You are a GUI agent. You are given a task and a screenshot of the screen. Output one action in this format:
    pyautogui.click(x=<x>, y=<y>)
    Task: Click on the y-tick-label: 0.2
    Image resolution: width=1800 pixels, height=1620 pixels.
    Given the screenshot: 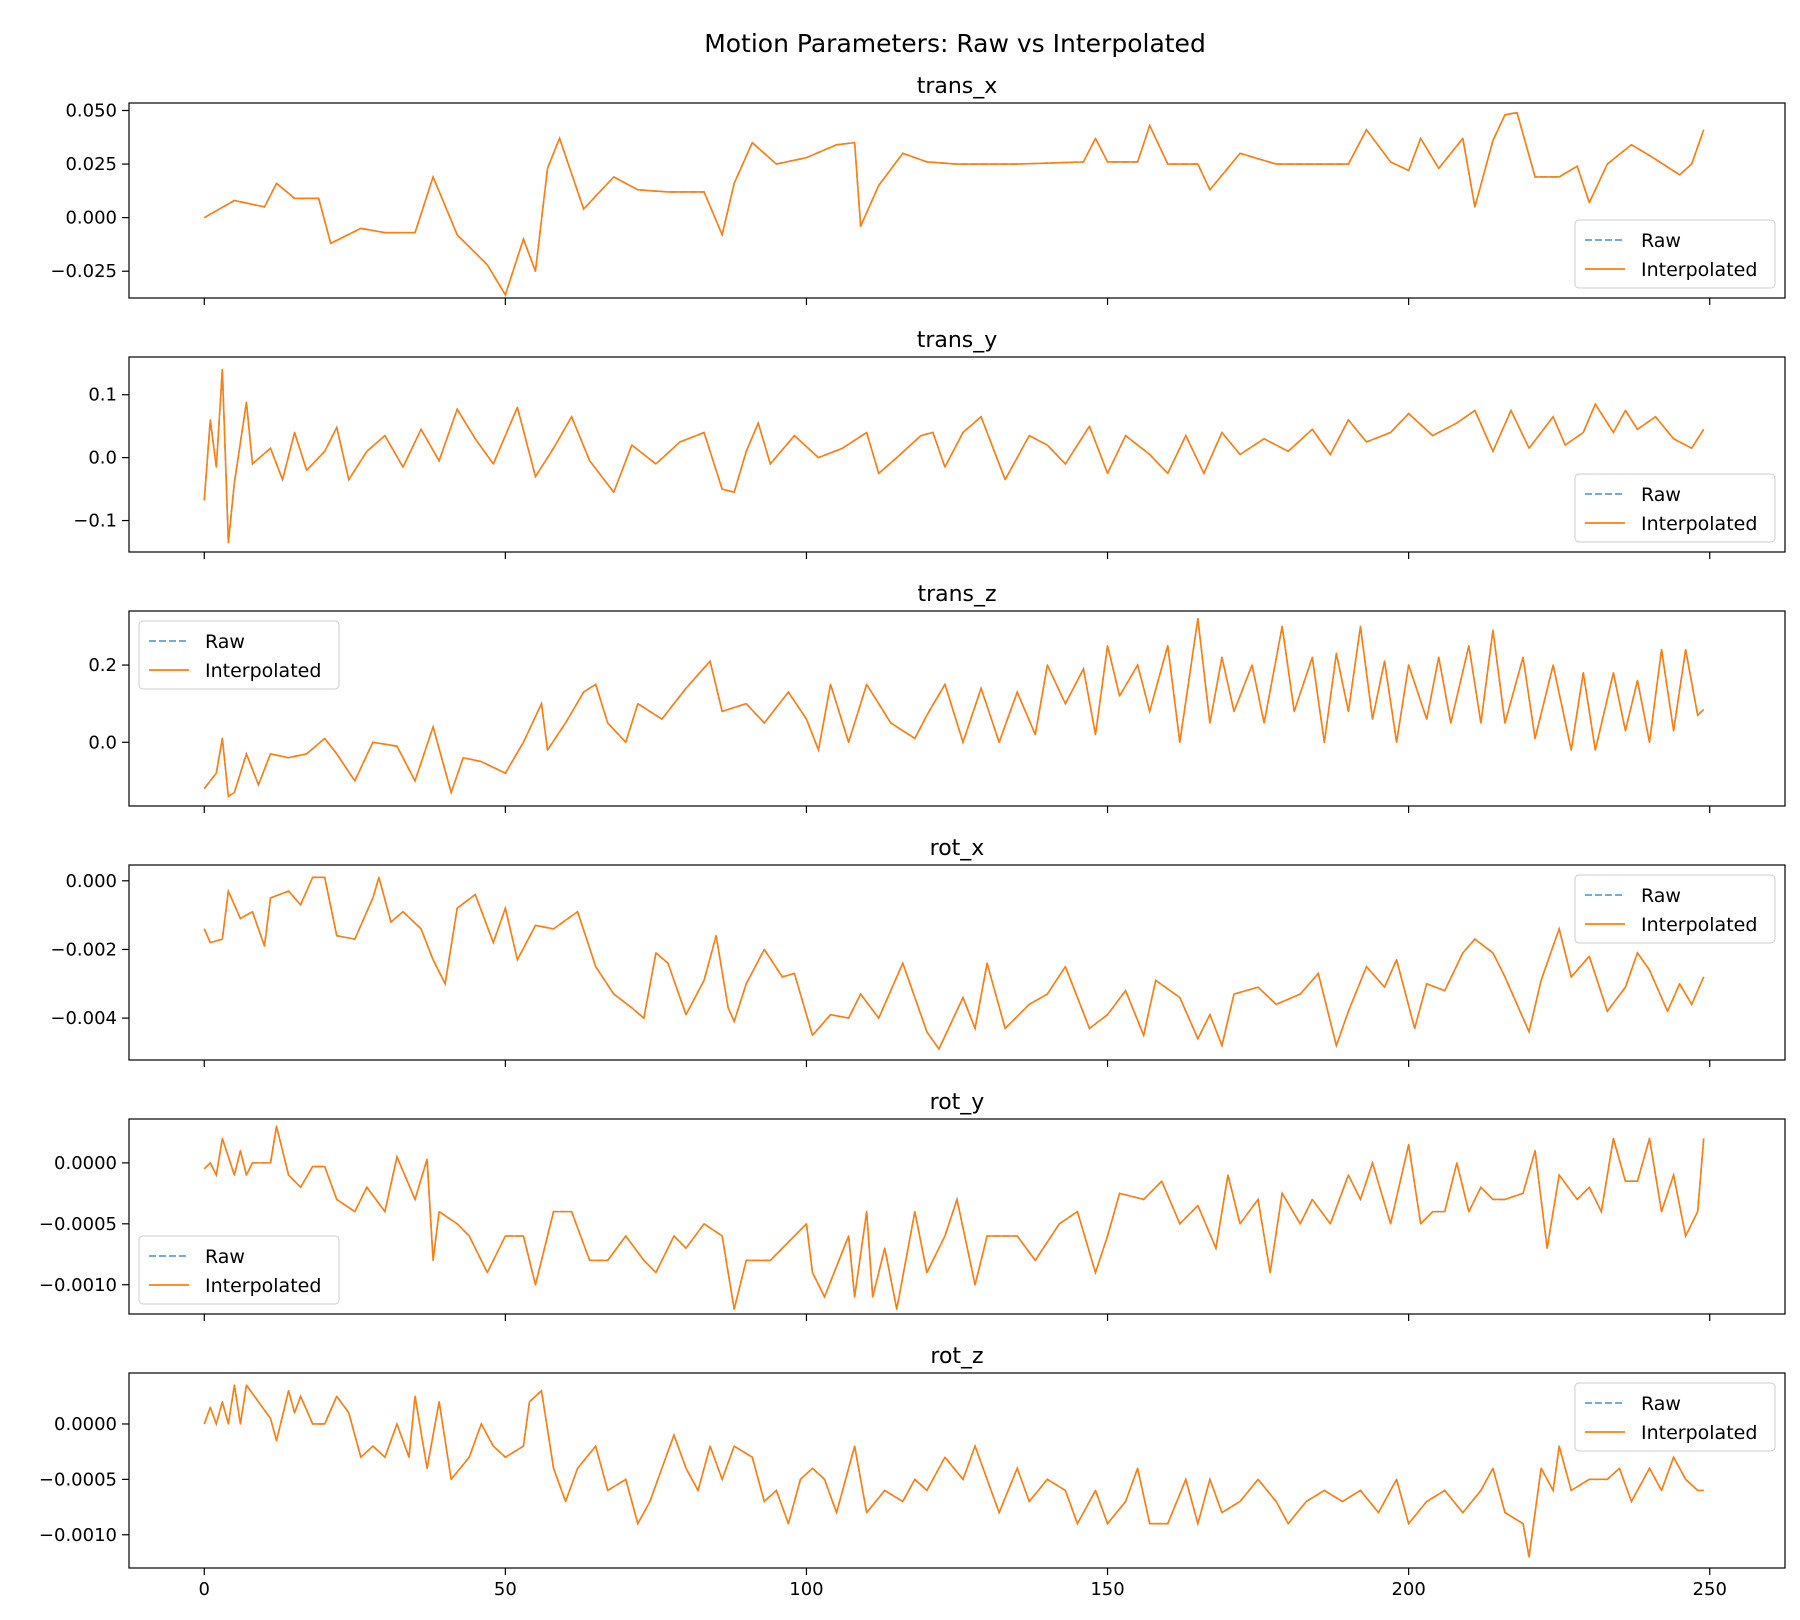 What is the action you would take?
    pyautogui.click(x=102, y=665)
    